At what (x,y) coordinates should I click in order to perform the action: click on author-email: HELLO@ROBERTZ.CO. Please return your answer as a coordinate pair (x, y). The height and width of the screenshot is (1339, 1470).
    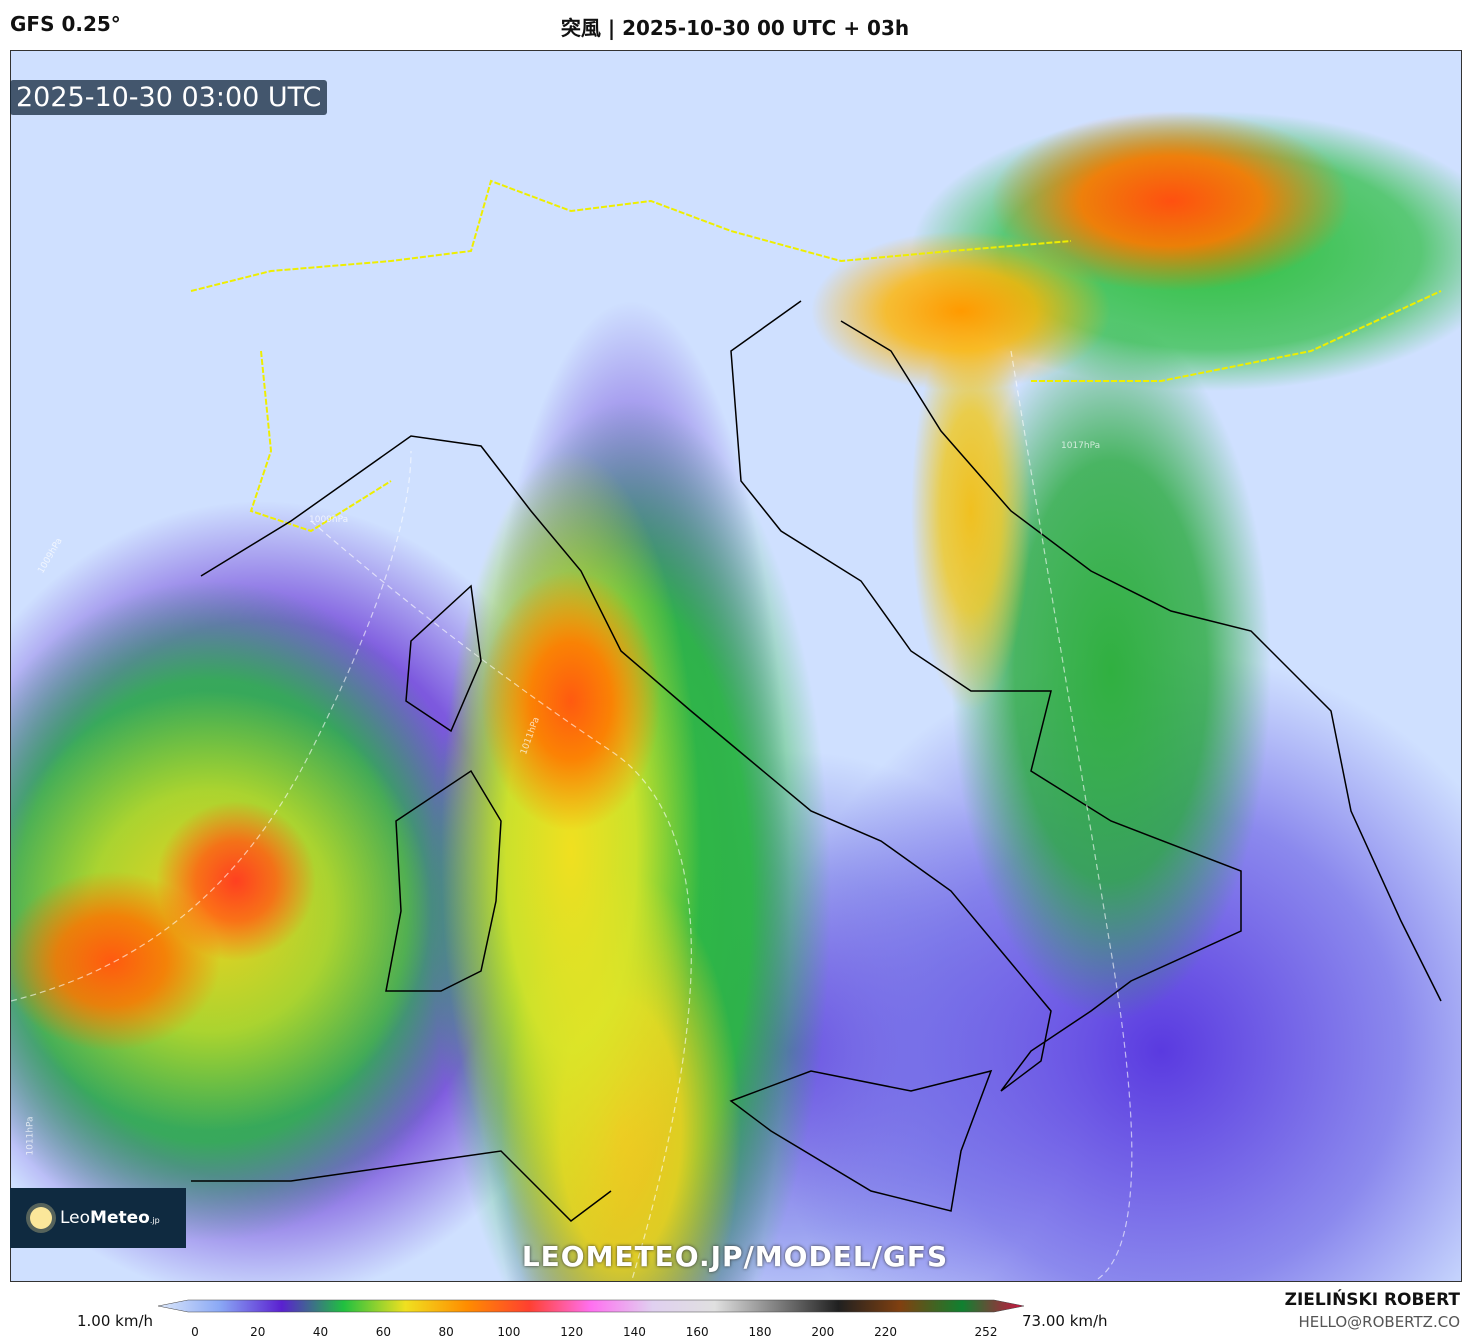
    Looking at the image, I should click on (1379, 1322).